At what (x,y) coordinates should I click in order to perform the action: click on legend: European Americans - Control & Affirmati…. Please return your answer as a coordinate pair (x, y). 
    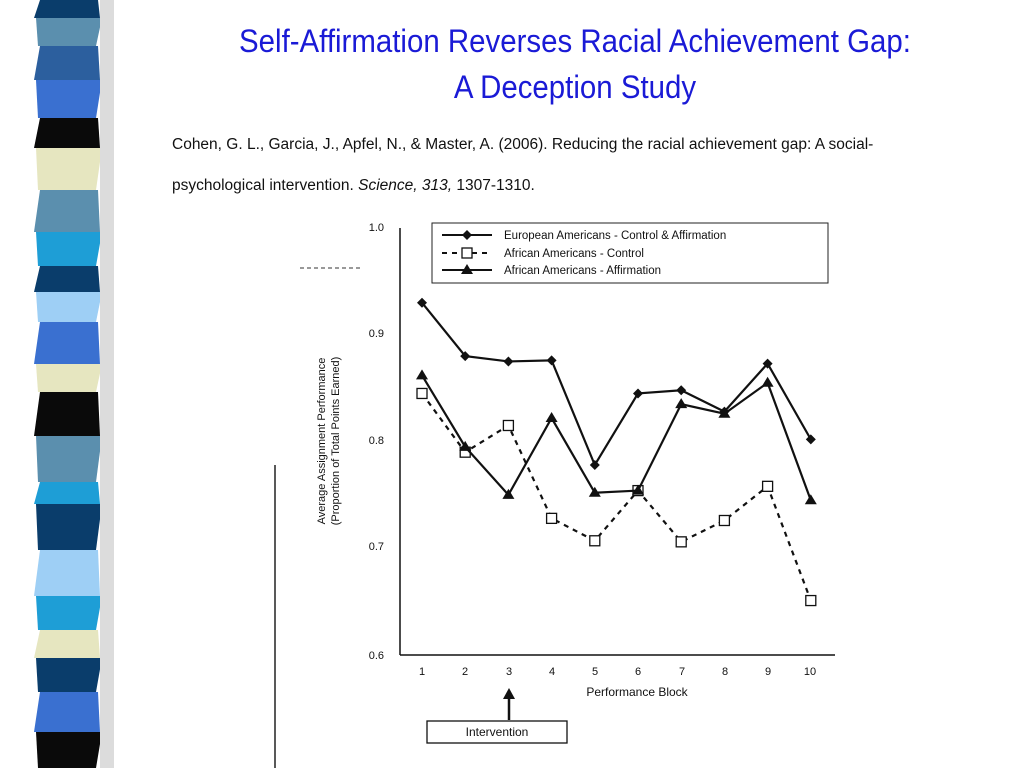
    Looking at the image, I should click on (630, 253).